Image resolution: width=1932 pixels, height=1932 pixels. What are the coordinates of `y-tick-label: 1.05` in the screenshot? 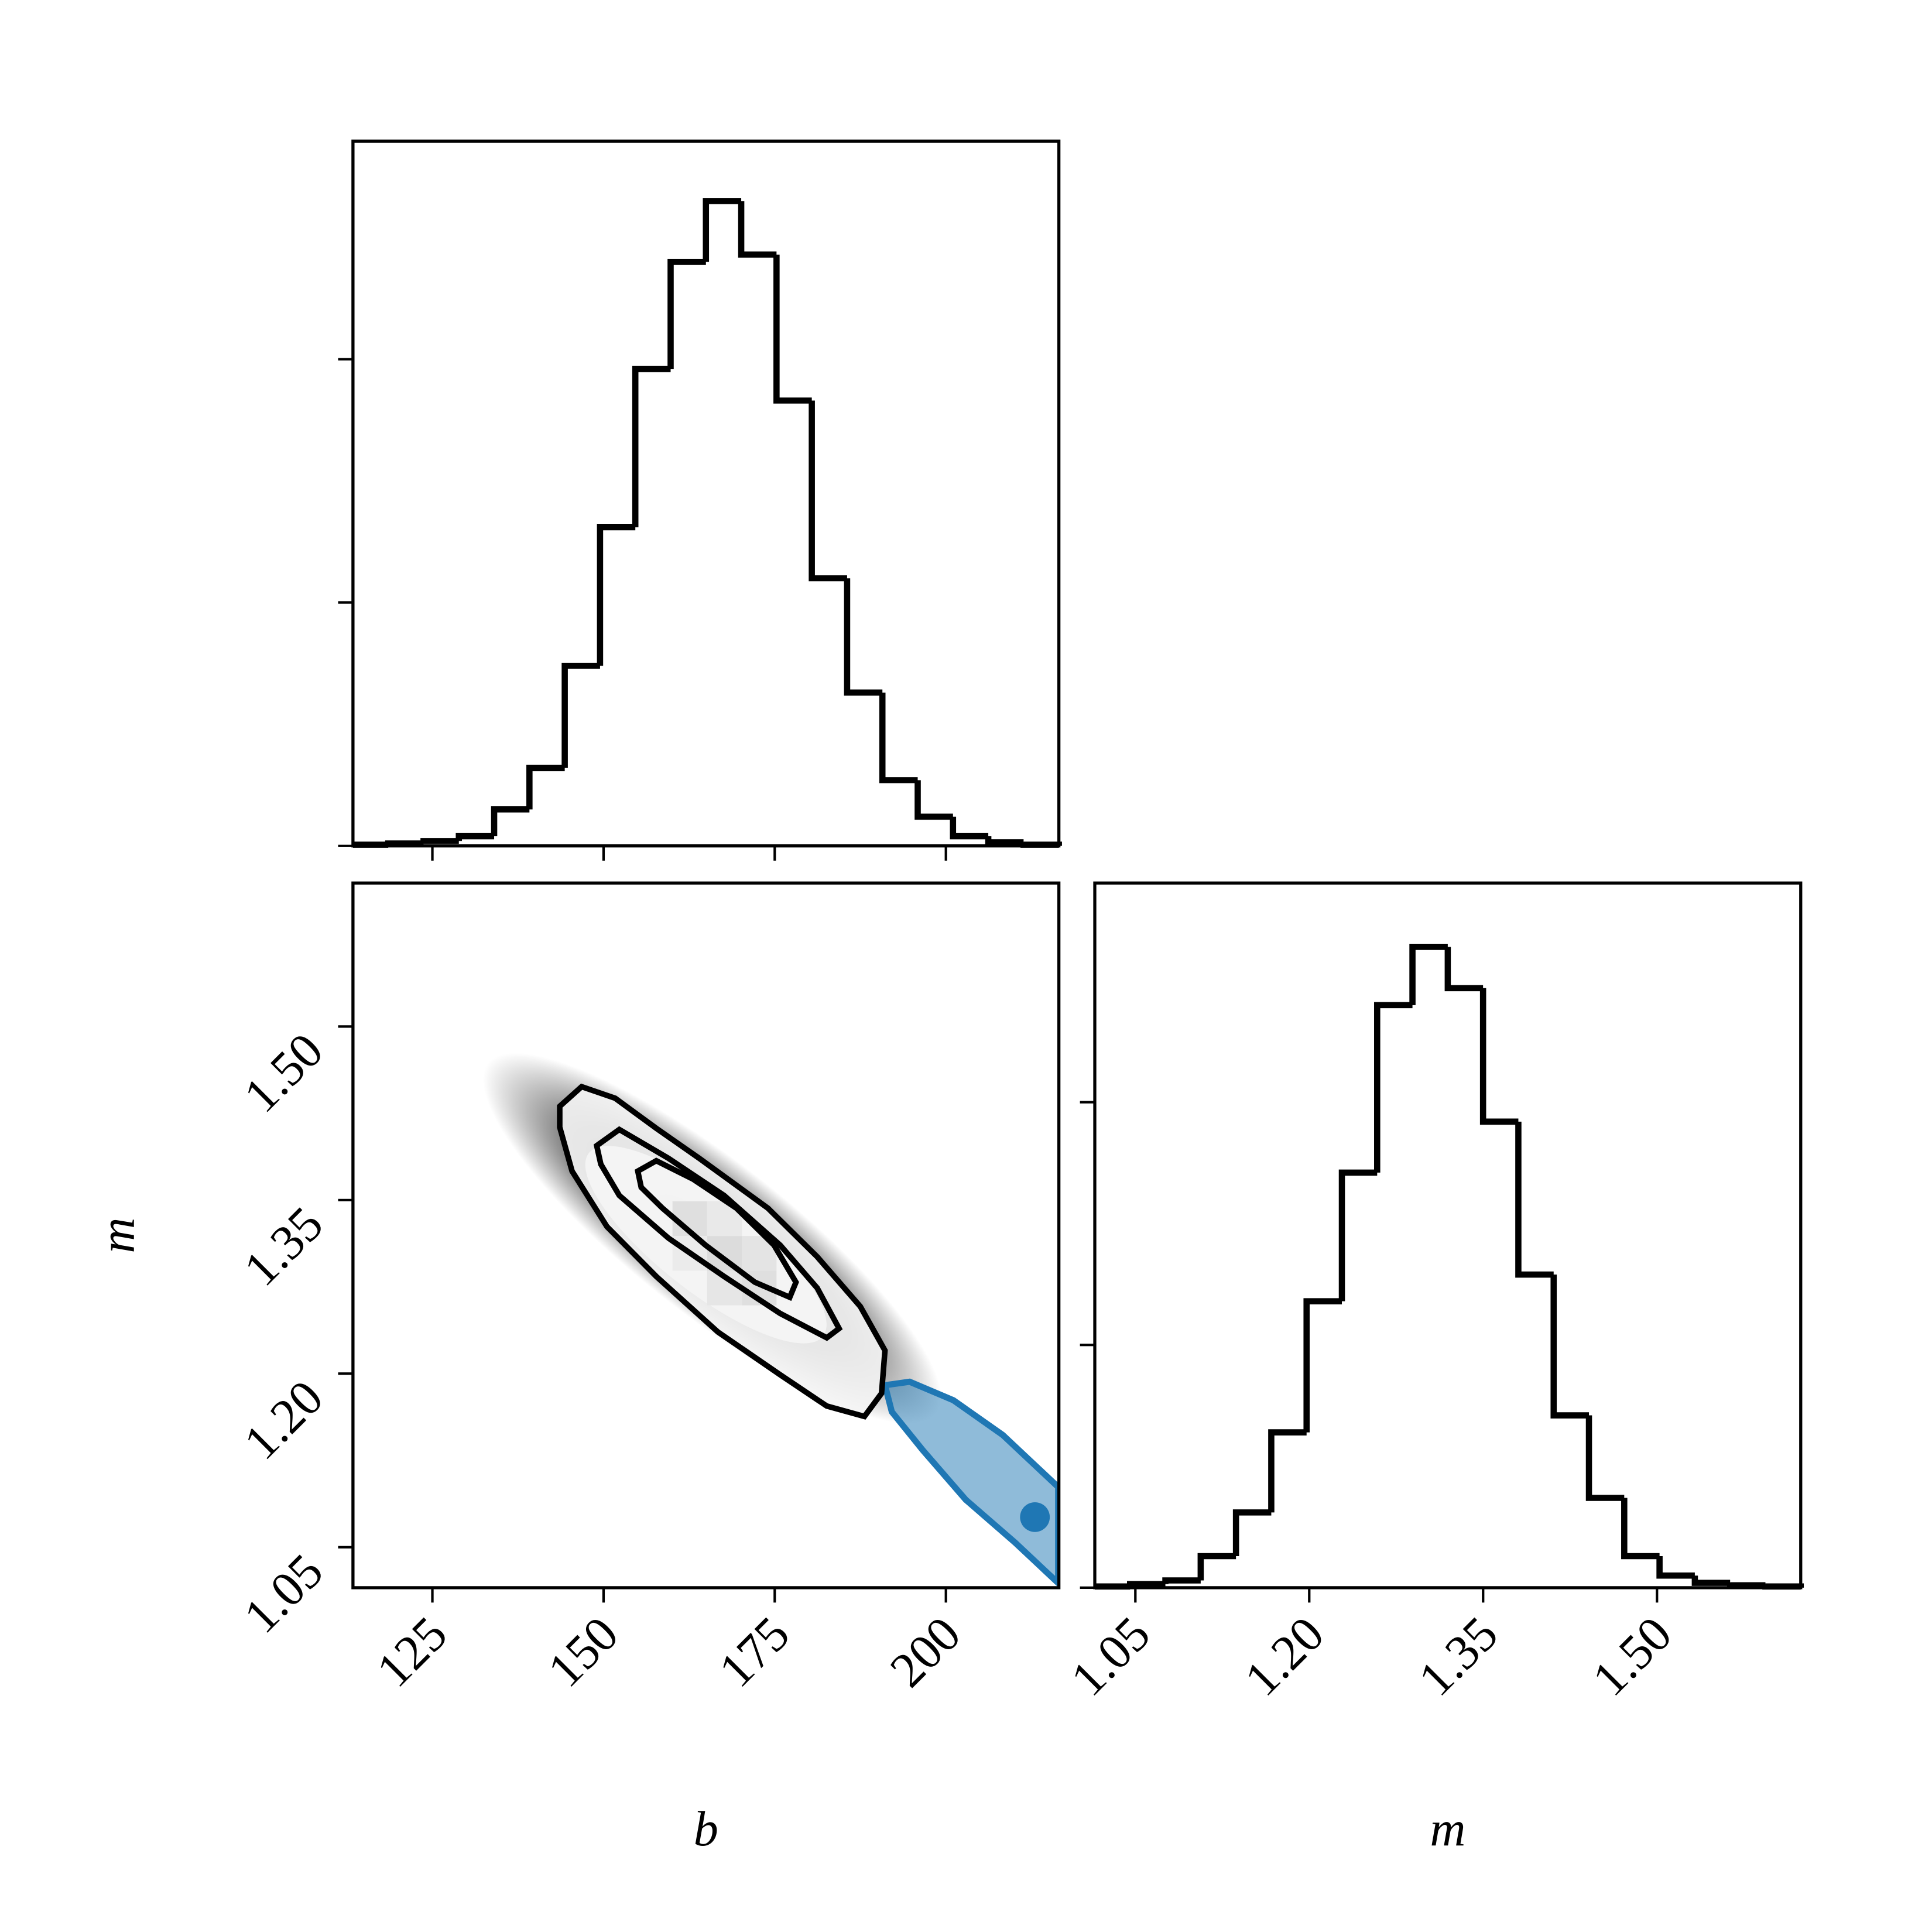 It's located at (283, 1593).